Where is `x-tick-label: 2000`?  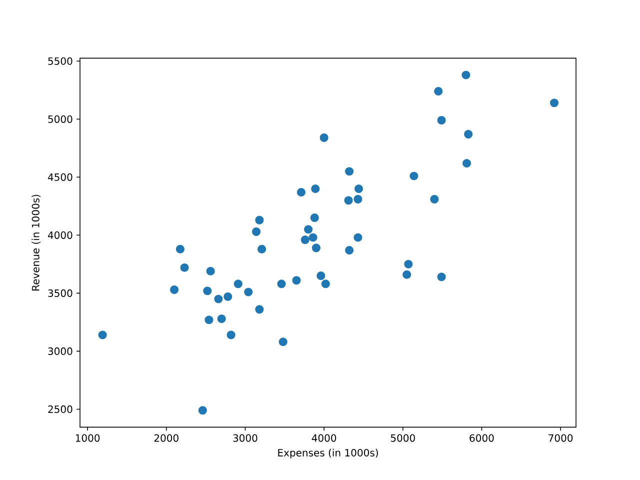 x-tick-label: 2000 is located at coordinates (166, 438).